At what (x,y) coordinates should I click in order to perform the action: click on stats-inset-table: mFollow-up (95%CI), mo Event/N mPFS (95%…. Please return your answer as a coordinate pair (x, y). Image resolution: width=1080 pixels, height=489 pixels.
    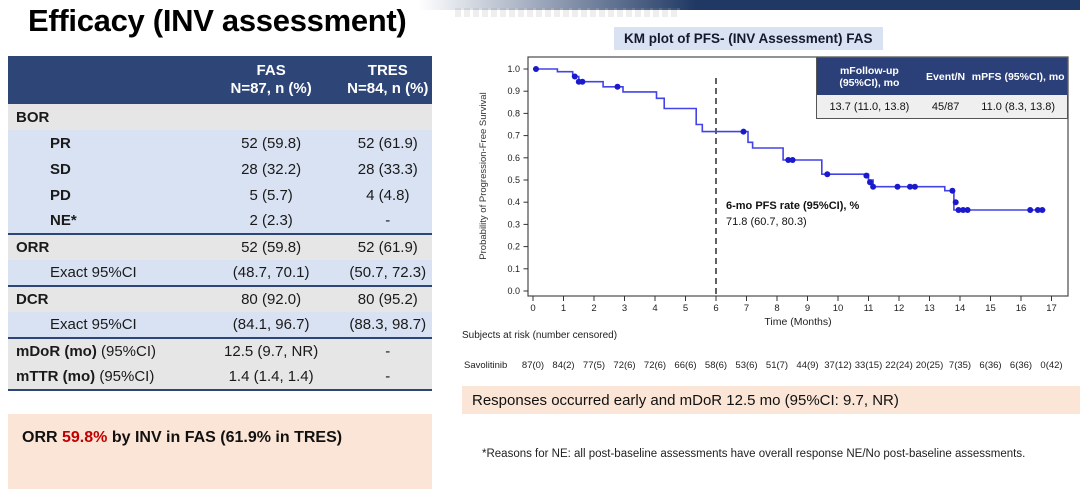
    Looking at the image, I should click on (942, 88).